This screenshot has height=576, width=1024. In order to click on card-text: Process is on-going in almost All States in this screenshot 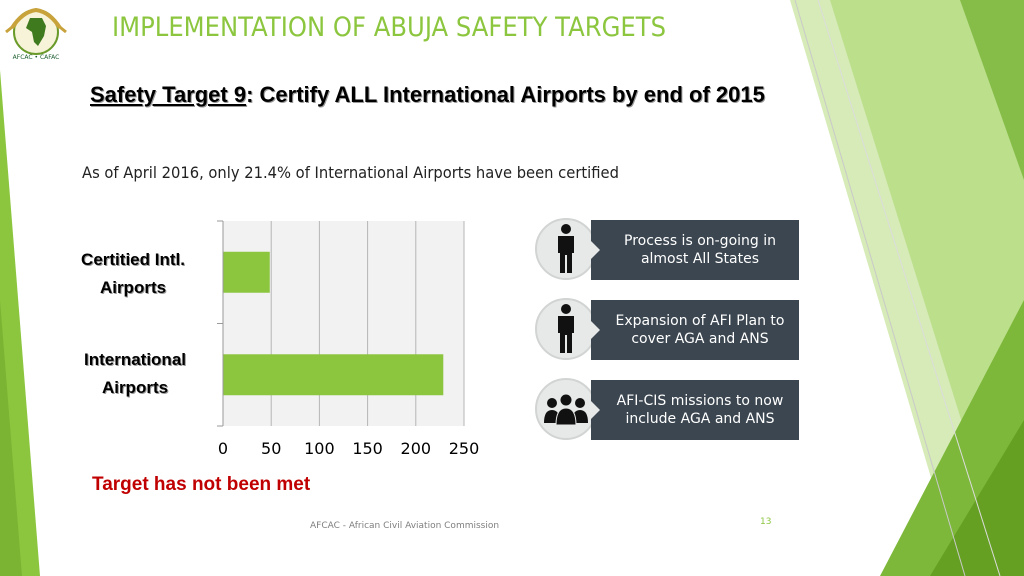, I will do `click(695, 250)`.